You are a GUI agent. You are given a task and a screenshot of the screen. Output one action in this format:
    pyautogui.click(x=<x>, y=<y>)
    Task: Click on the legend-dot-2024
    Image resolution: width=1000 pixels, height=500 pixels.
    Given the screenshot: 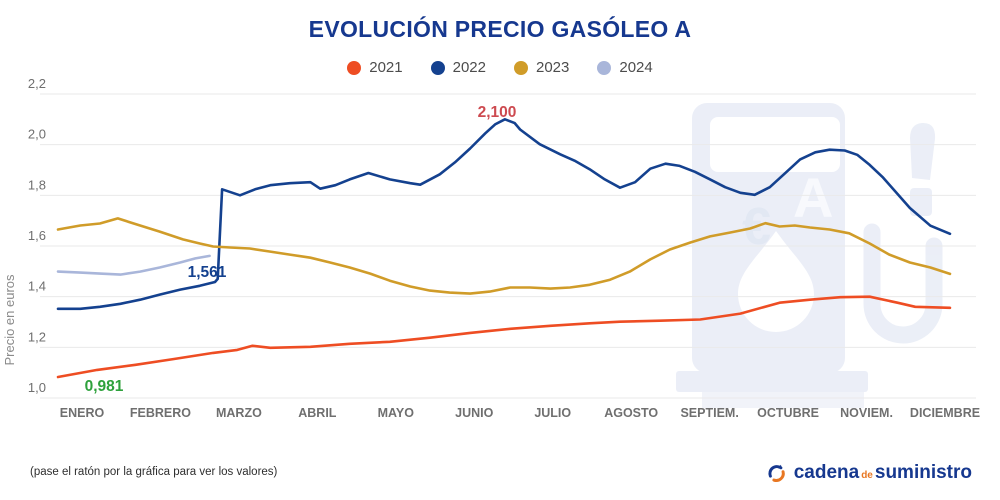 What is the action you would take?
    pyautogui.click(x=604, y=67)
    